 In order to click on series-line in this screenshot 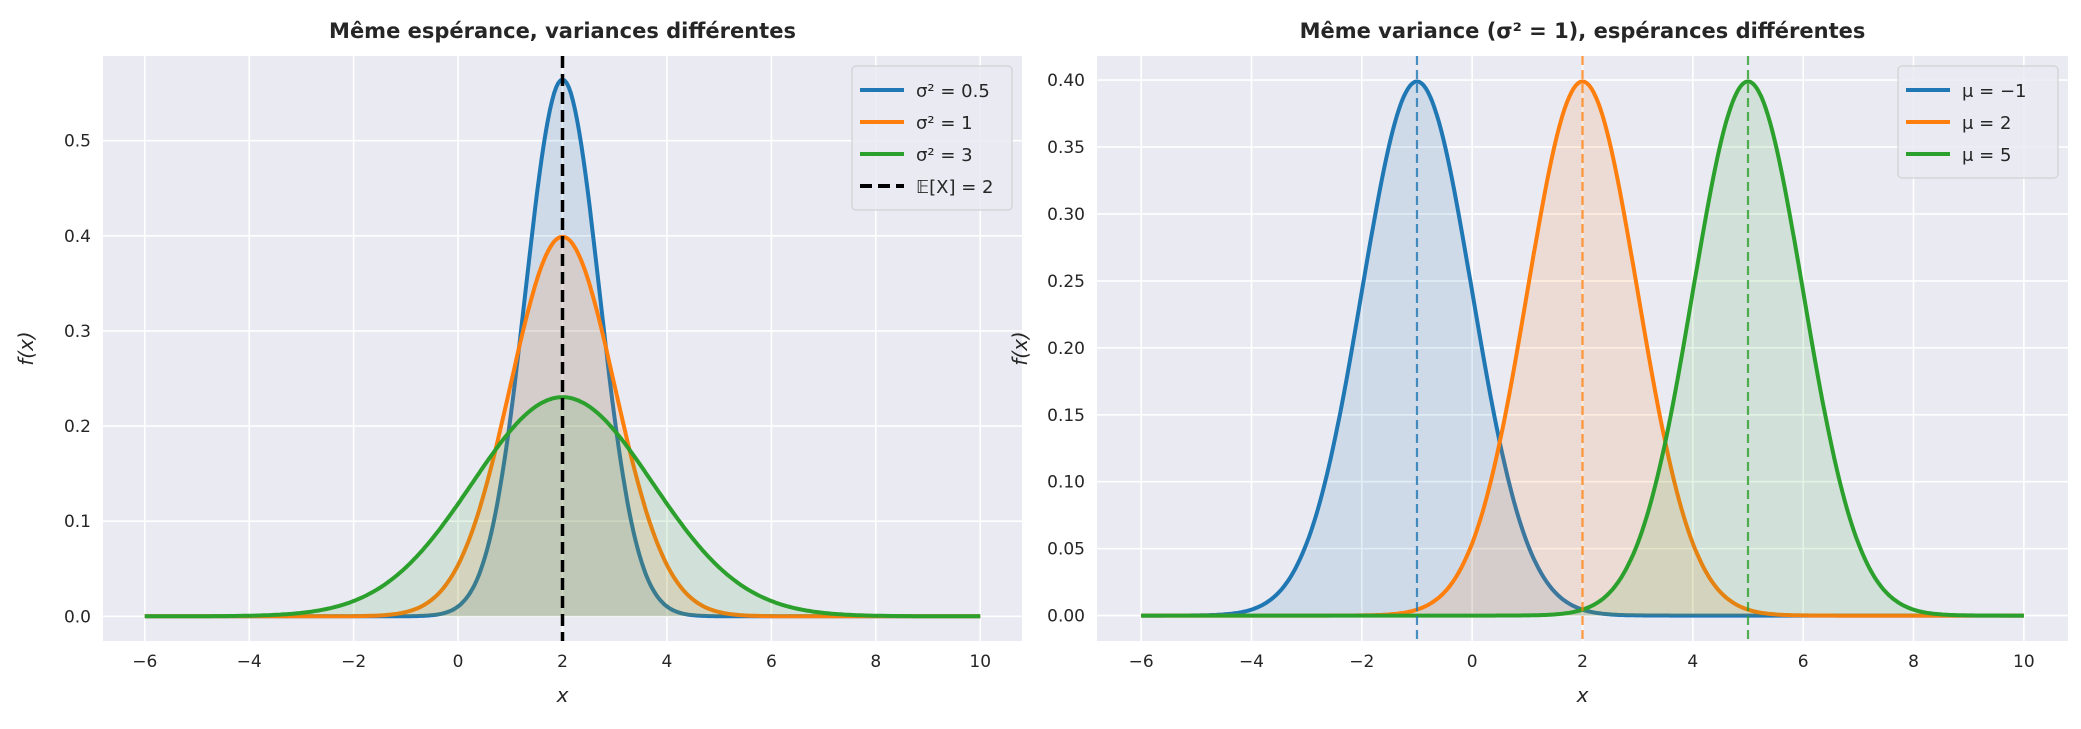, I will do `click(562, 507)`.